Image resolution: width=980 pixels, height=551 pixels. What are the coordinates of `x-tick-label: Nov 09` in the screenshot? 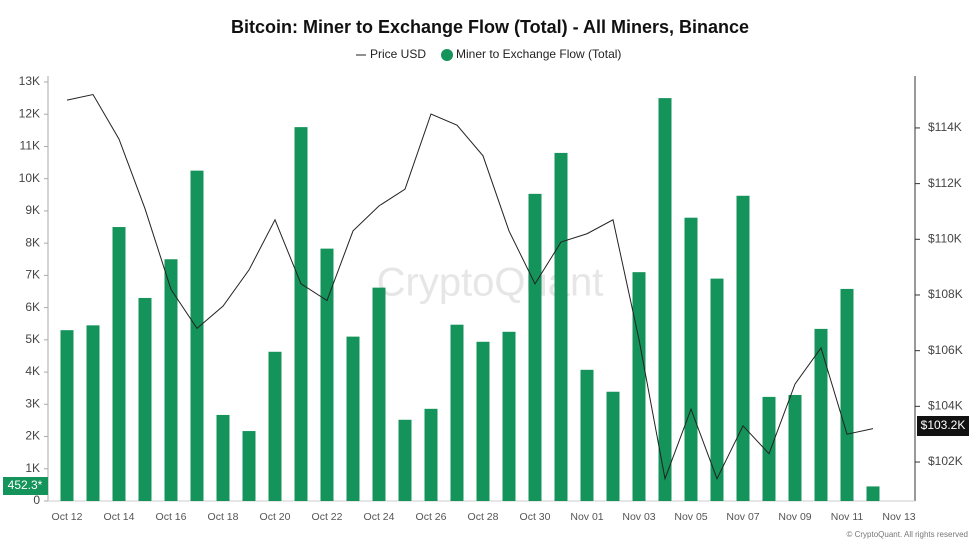 It's located at (794, 517).